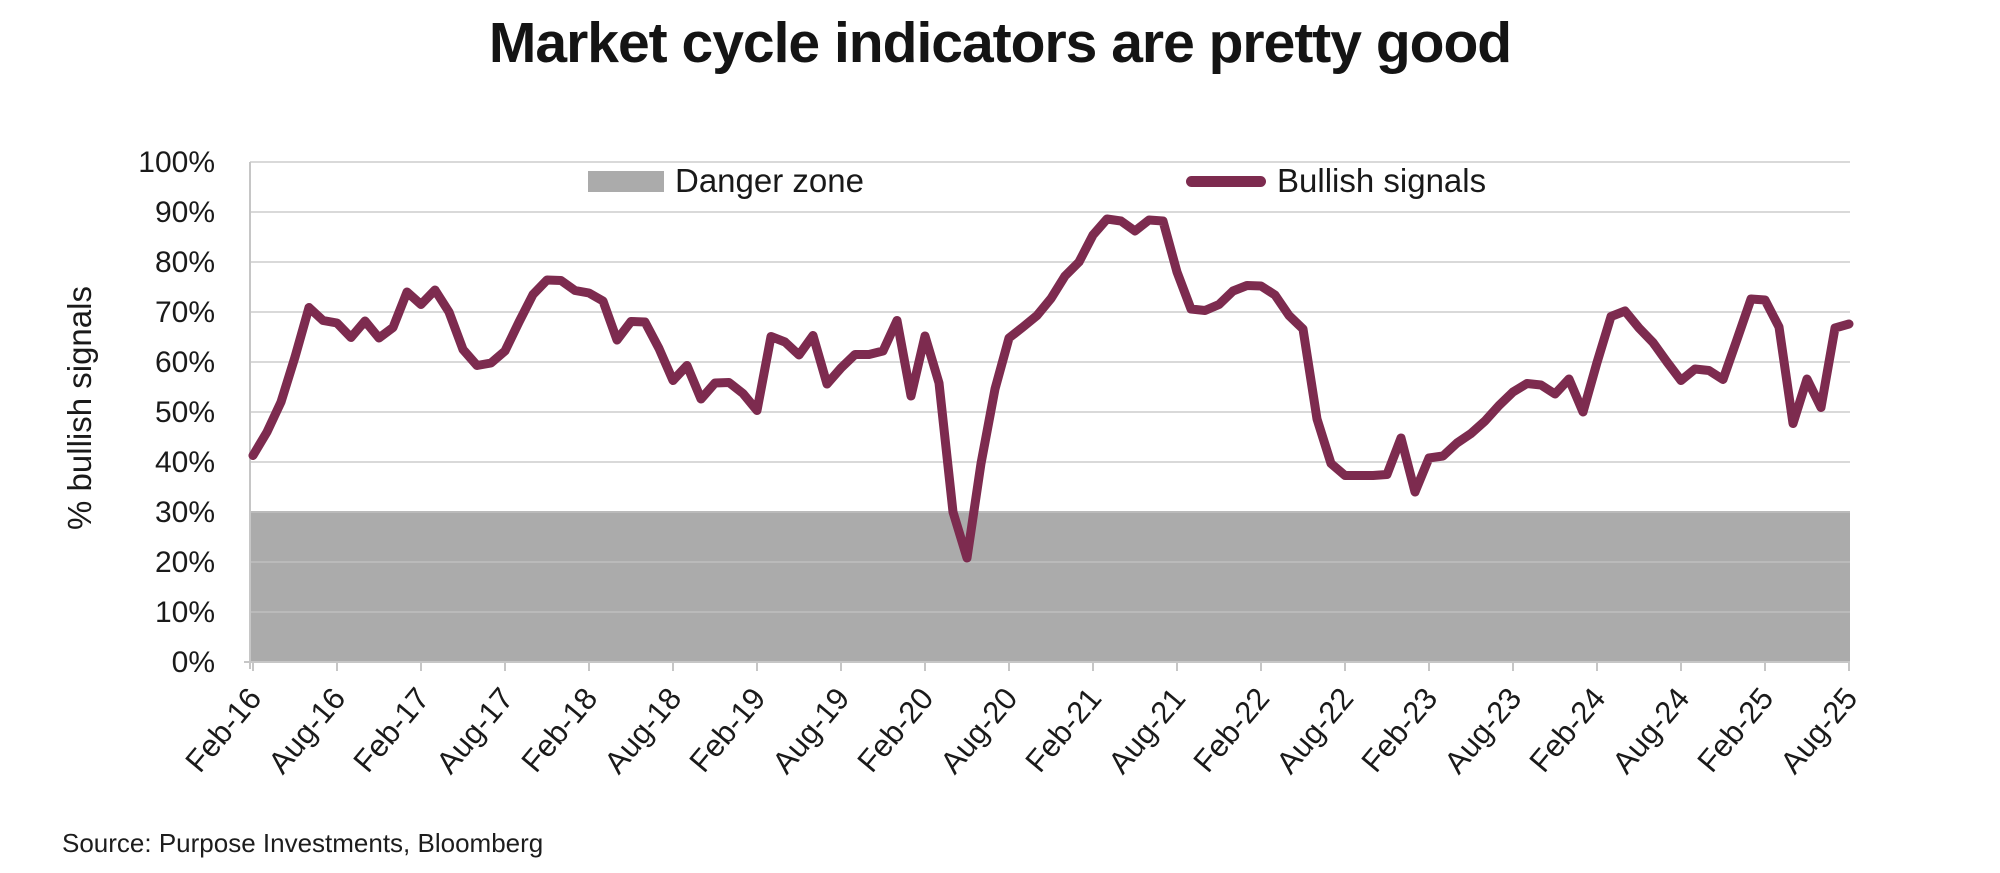  I want to click on danger-zone-swatch, so click(626, 181).